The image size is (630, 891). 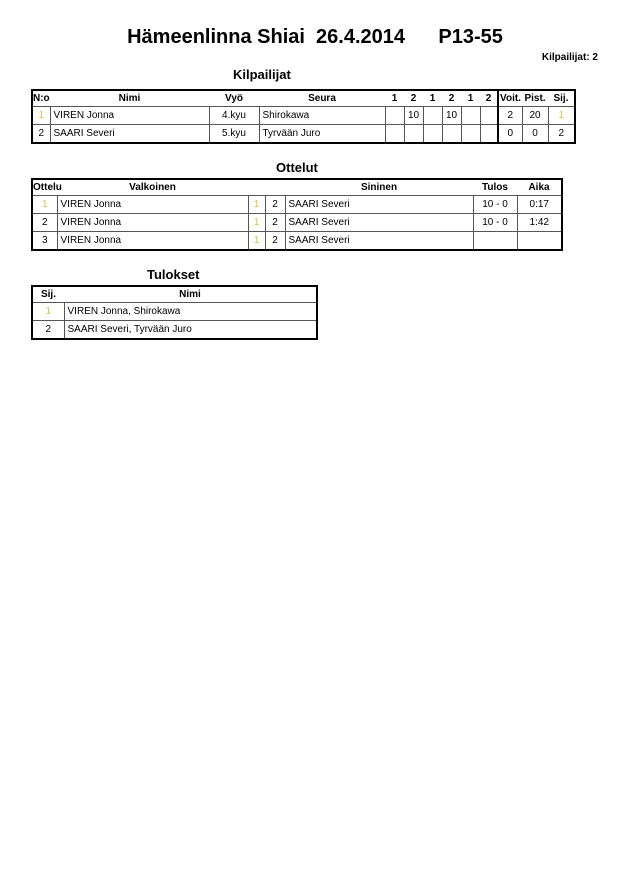 I want to click on table-row: 3 VIREN Jonna 1 2 SAARI Severi, so click(x=297, y=241).